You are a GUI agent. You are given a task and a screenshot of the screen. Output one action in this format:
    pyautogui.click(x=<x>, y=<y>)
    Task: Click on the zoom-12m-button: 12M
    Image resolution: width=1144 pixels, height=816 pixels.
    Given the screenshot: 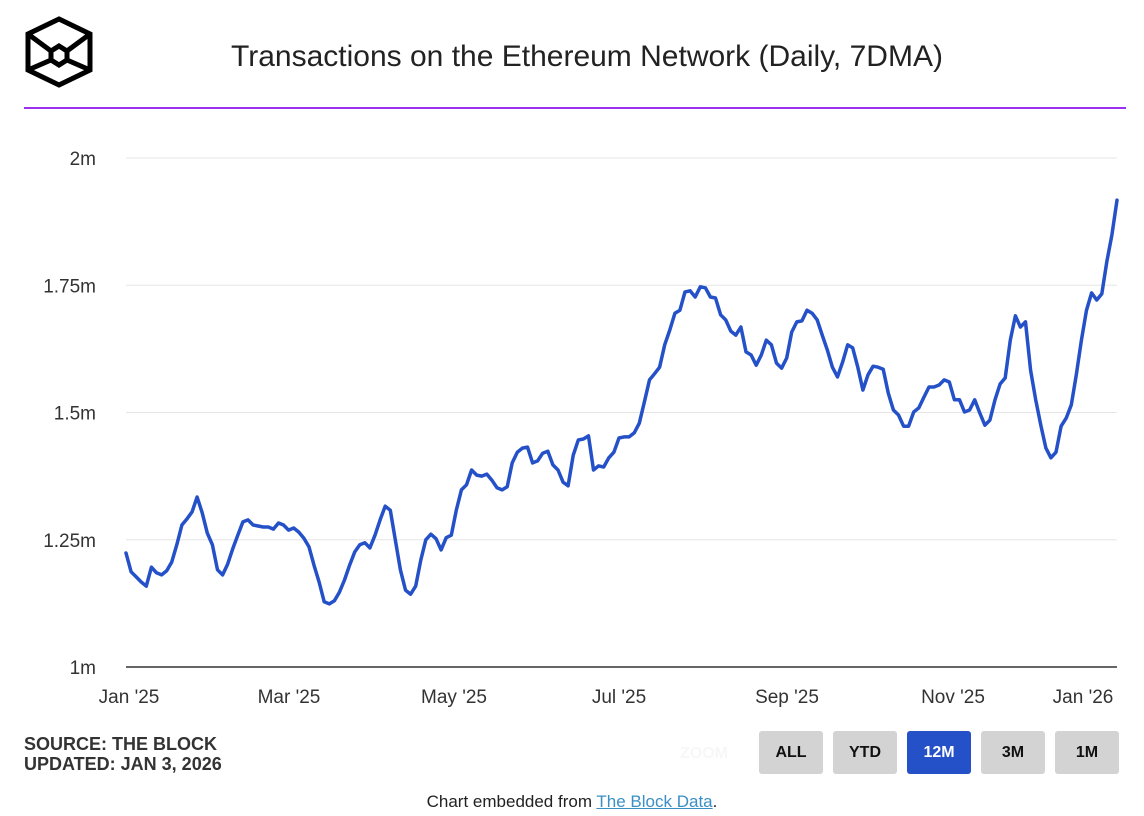 What is the action you would take?
    pyautogui.click(x=939, y=752)
    